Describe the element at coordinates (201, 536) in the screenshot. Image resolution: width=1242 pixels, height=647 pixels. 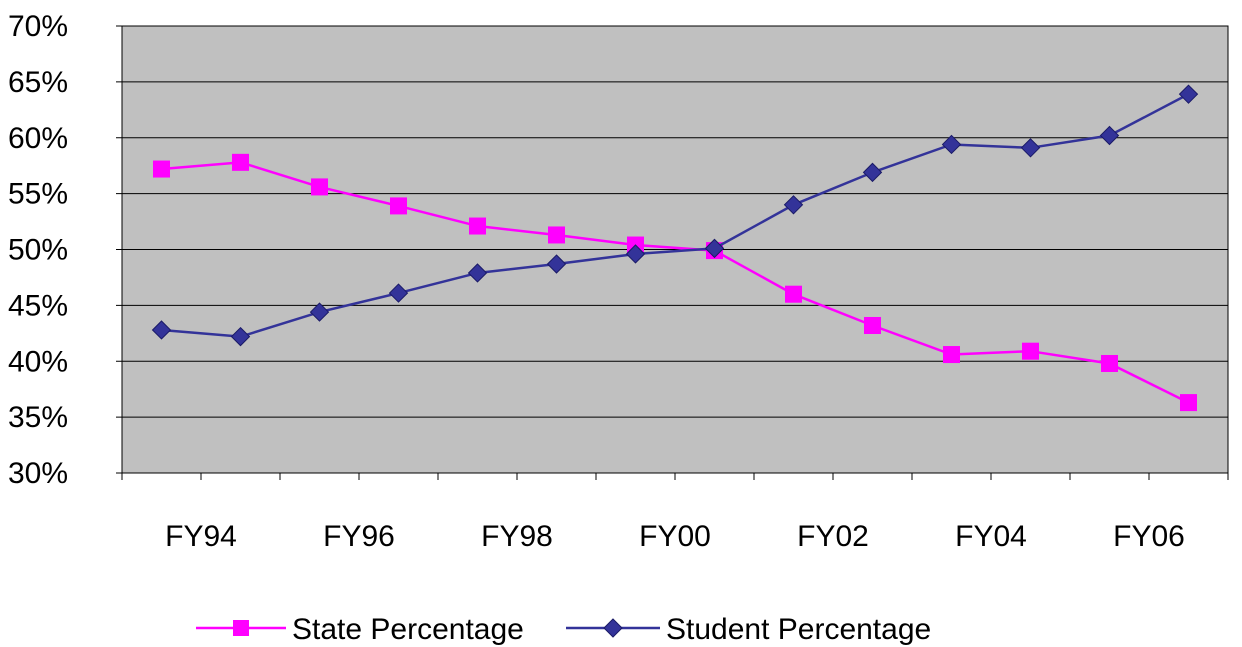
I see `x-tick-label: FY94` at that location.